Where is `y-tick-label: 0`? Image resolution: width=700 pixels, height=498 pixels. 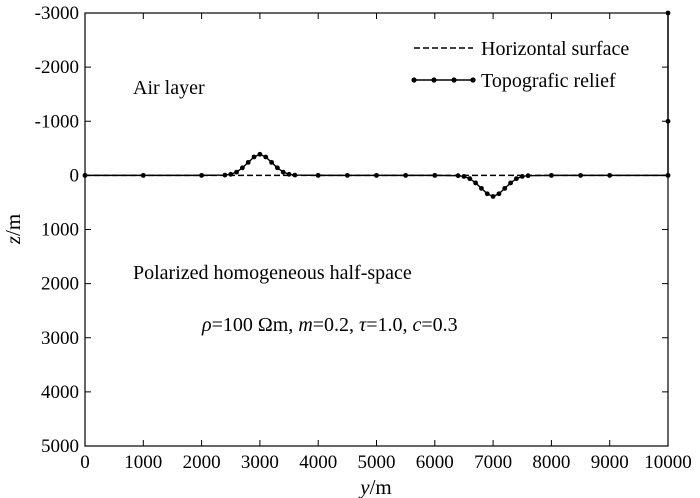
y-tick-label: 0 is located at coordinates (75, 175).